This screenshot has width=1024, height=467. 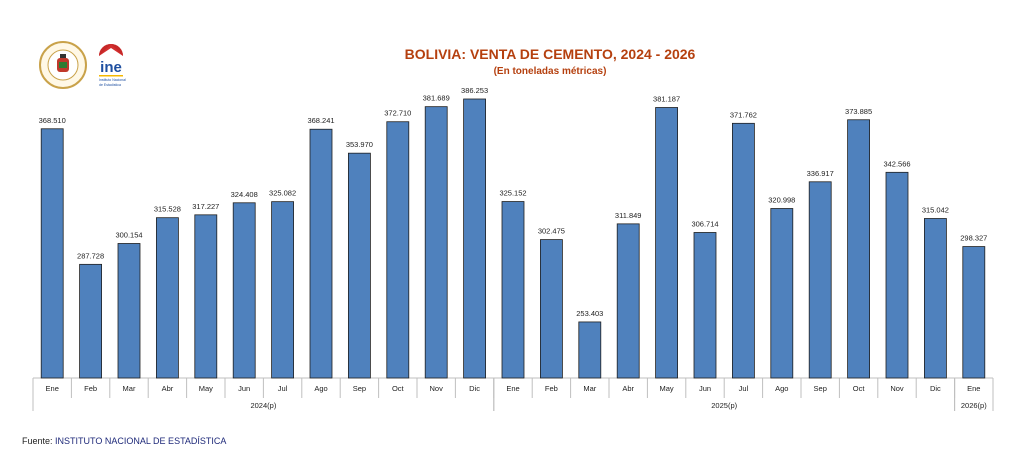 What do you see at coordinates (282, 193) in the screenshot?
I see `data-label: 325.082` at bounding box center [282, 193].